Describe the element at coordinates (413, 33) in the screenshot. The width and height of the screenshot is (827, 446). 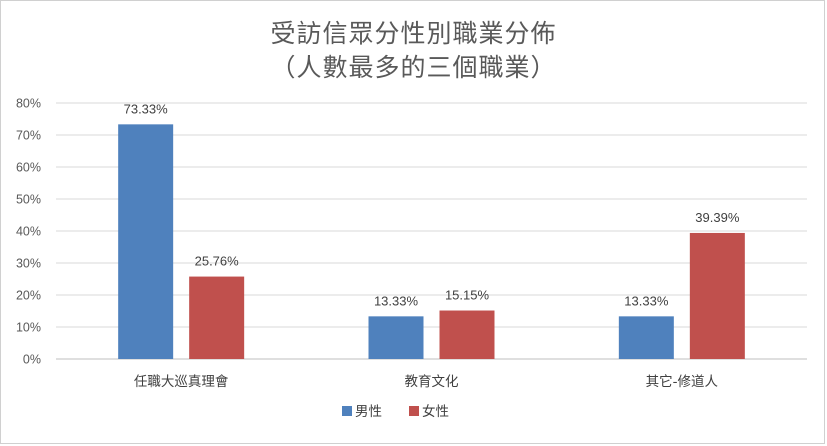
I see `chart-title-line1: 受訪信眾分性別職業分佈` at that location.